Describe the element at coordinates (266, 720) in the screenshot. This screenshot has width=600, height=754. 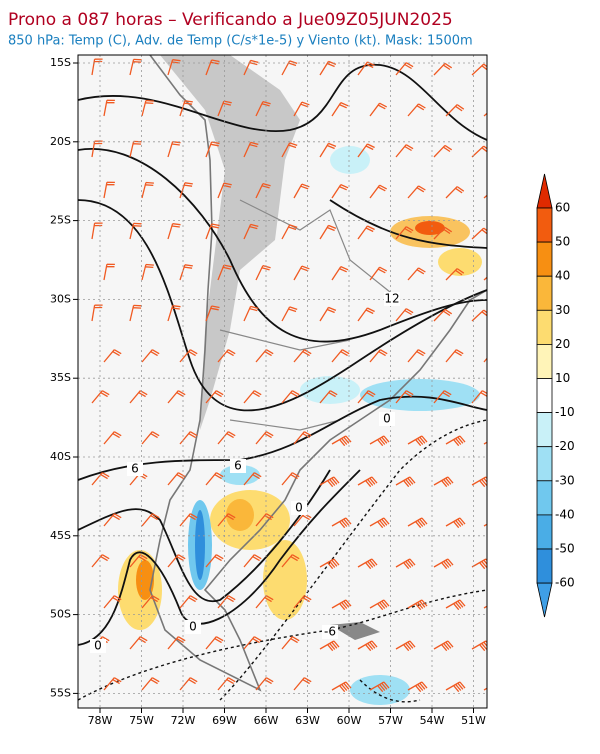
I see `lon-label: 66W` at that location.